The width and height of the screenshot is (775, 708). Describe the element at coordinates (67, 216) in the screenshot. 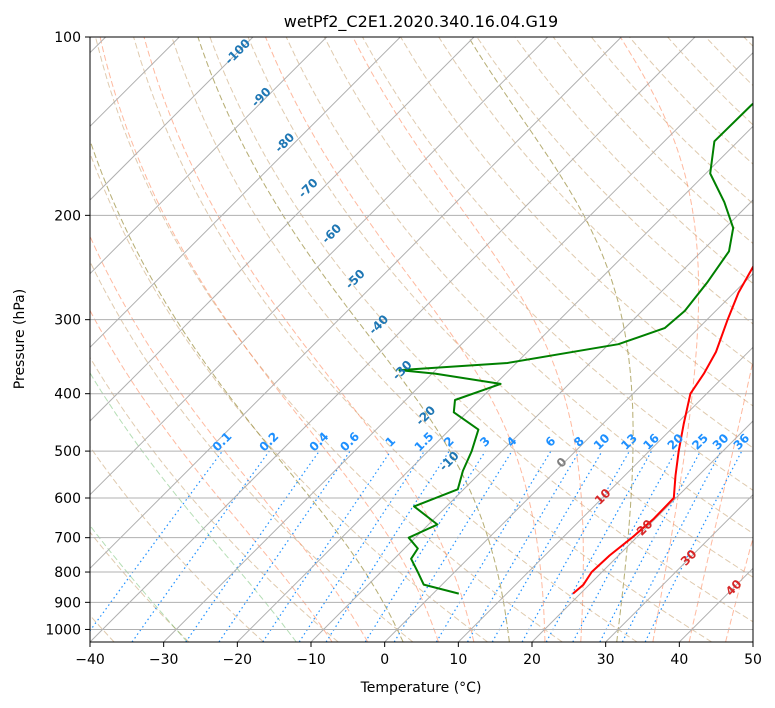

I see `y-tick-label: 200` at that location.